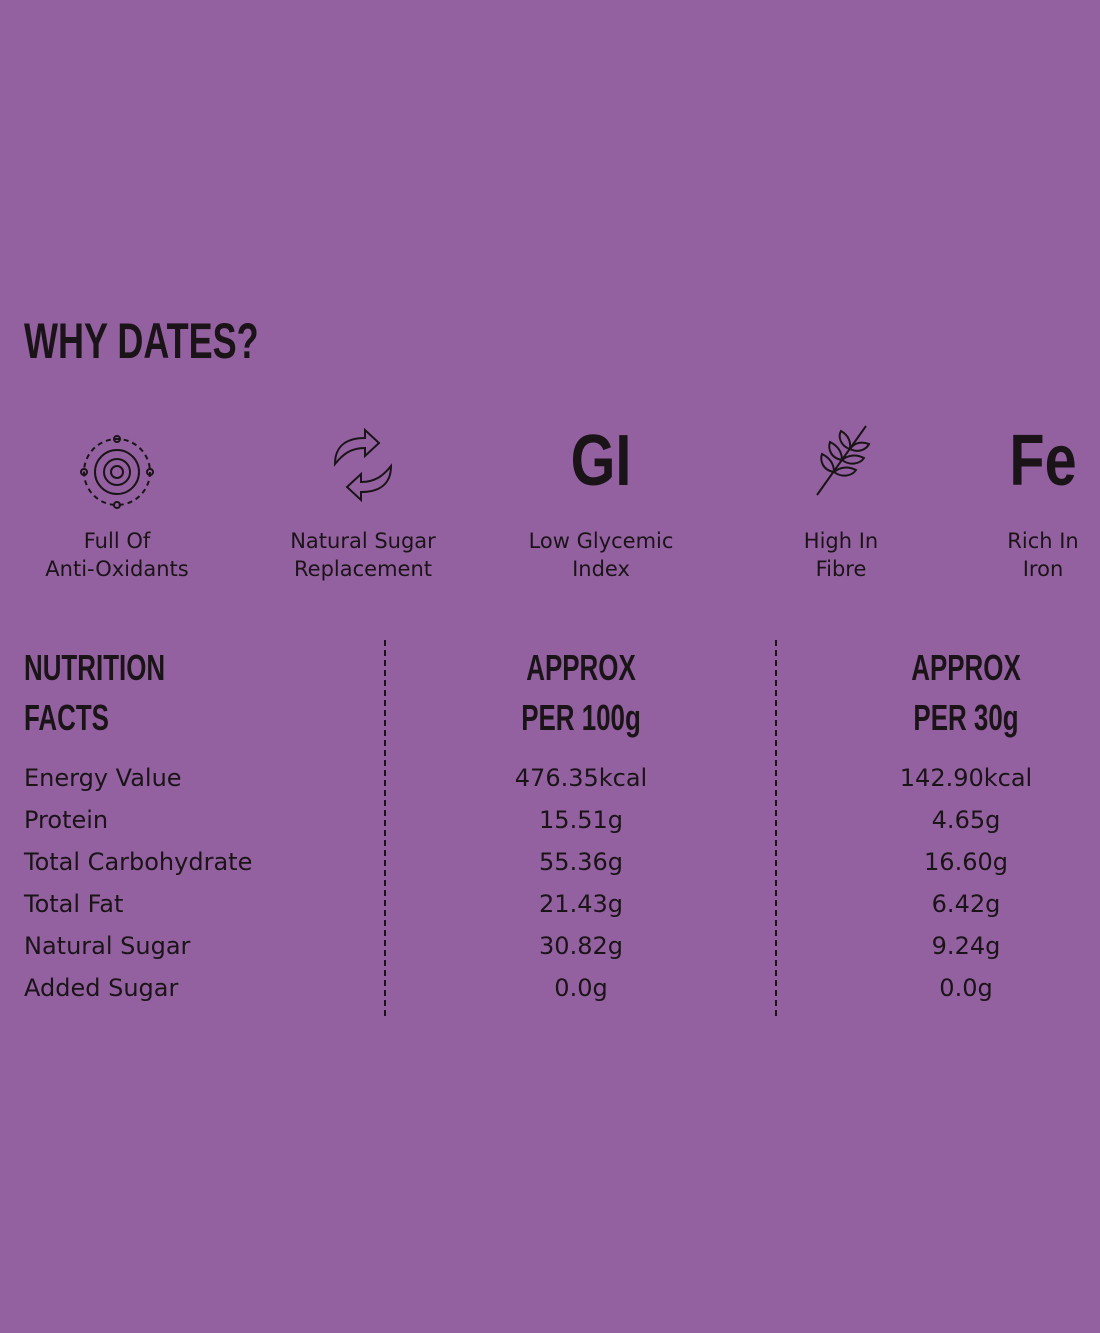 The image size is (1100, 1333). Describe the element at coordinates (363, 541) in the screenshot. I see `feature-label: Natural Sugar` at that location.